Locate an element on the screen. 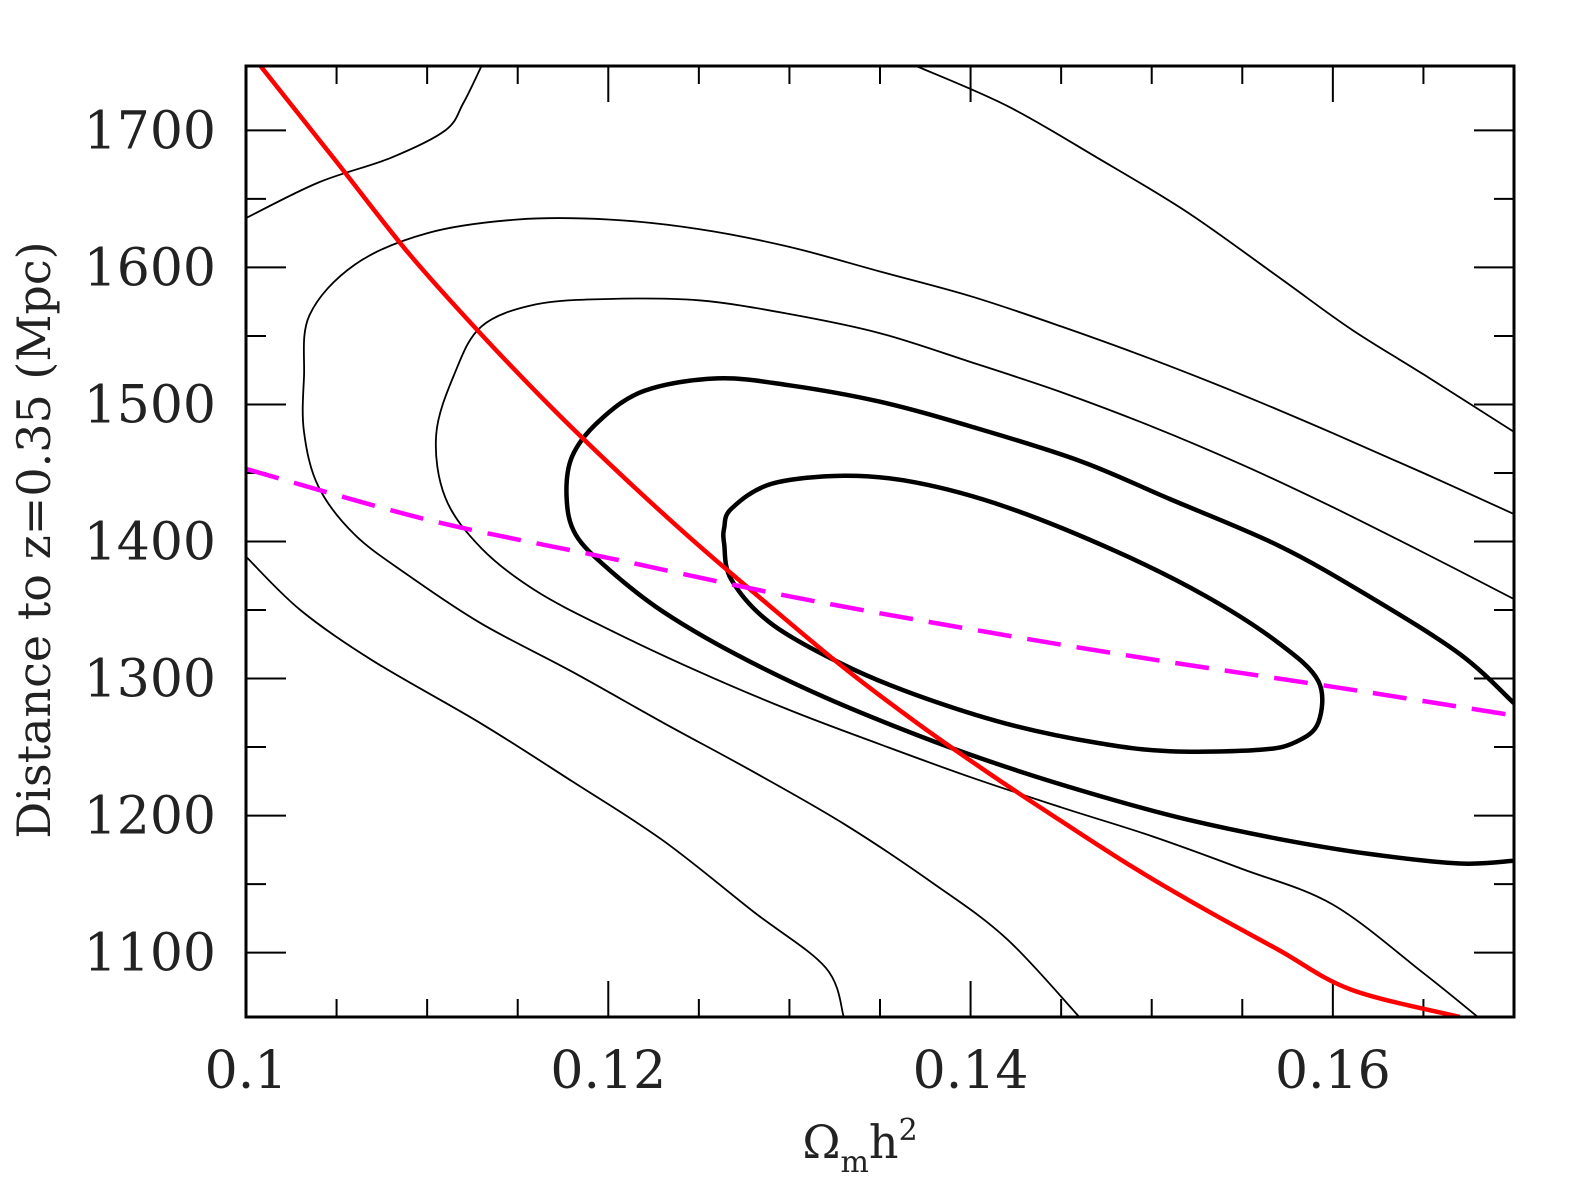  x-tick-label: 0.12 is located at coordinates (608, 1071).